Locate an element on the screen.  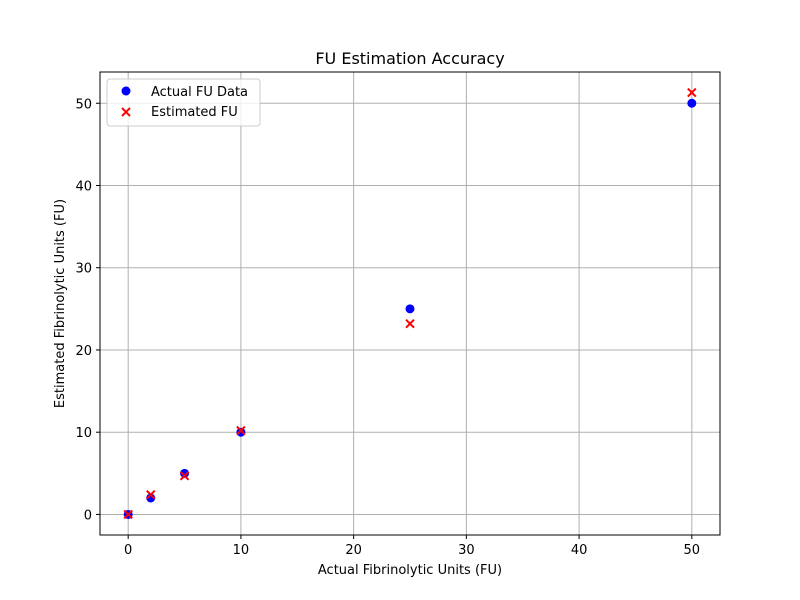
x-axis-label: Actual Fibrinolytic Units (FU) is located at coordinates (410, 570).